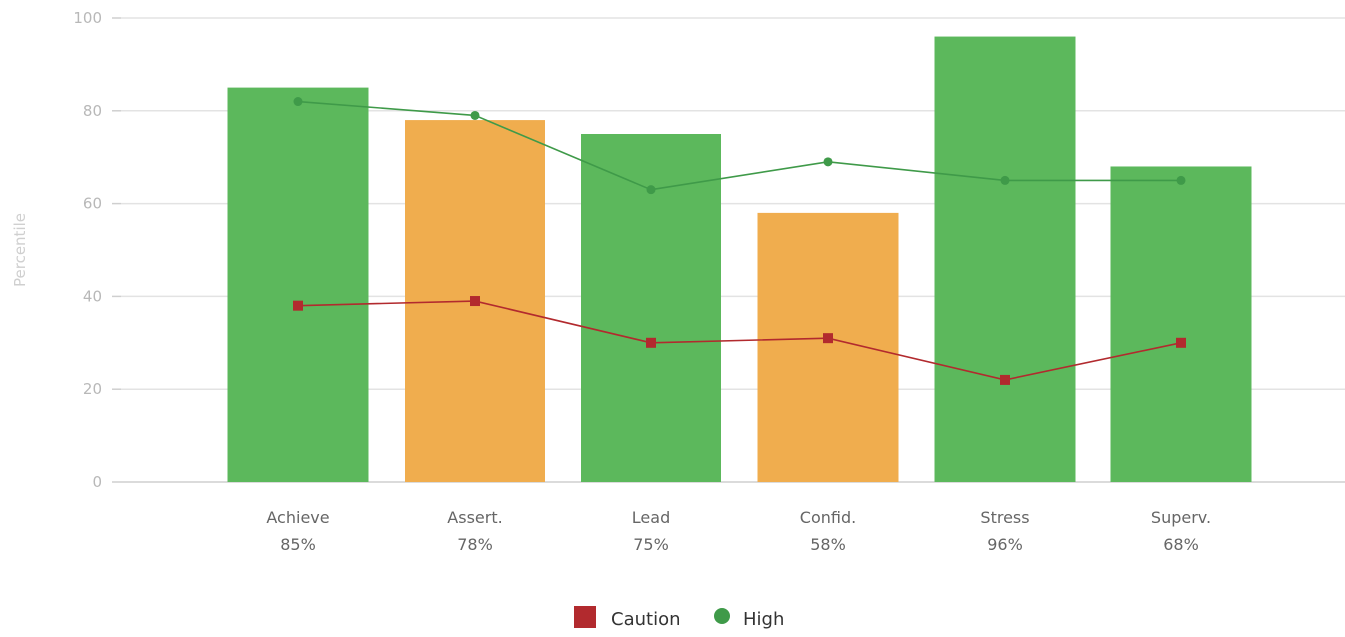 This screenshot has width=1345, height=637. What do you see at coordinates (87, 18) in the screenshot?
I see `y-tick-label-100: 100` at bounding box center [87, 18].